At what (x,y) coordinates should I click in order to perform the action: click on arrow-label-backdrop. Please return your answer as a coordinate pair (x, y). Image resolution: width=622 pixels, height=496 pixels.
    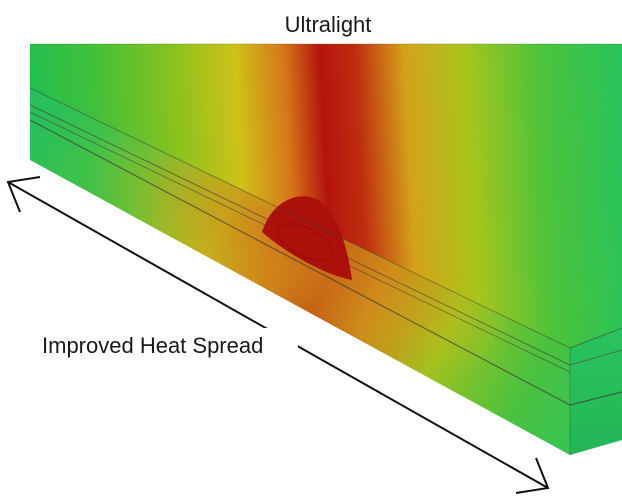
    Looking at the image, I should click on (167, 345).